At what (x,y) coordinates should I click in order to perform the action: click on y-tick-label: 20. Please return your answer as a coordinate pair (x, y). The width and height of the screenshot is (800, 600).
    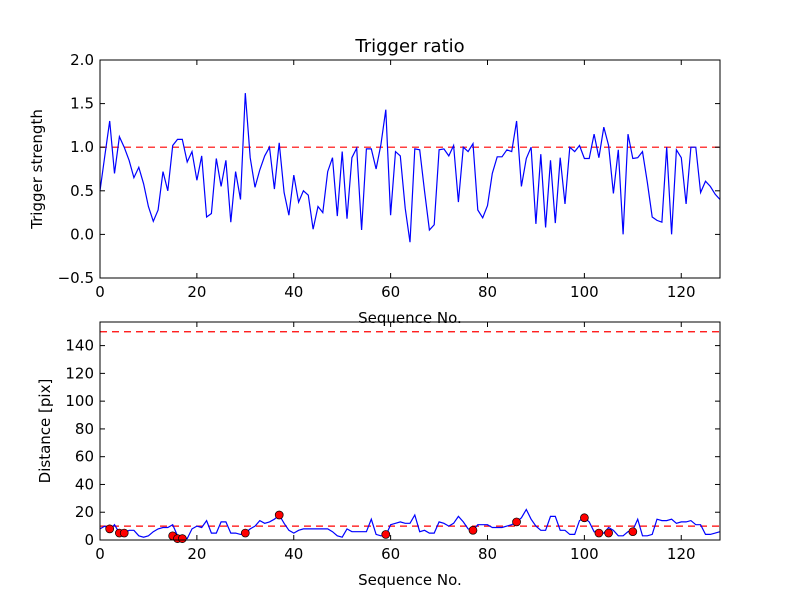
    Looking at the image, I should click on (84, 512).